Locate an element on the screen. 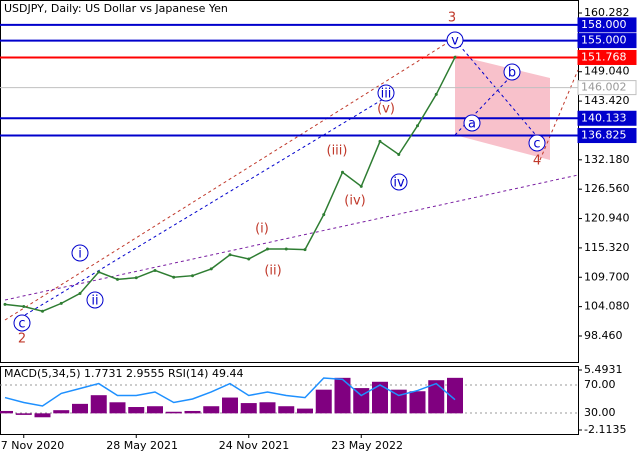  wave-label: 3 is located at coordinates (452, 18).